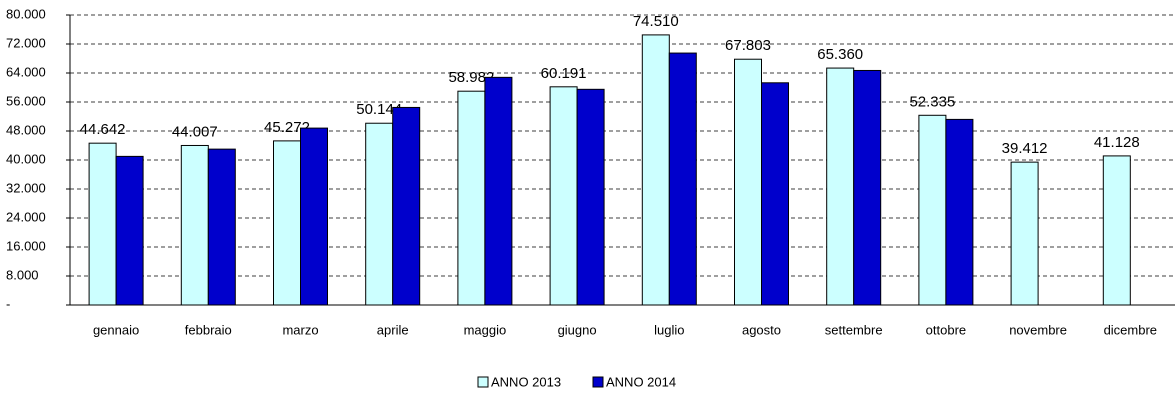 The height and width of the screenshot is (400, 1175). Describe the element at coordinates (1117, 142) in the screenshot. I see `data-label: 41.128` at that location.